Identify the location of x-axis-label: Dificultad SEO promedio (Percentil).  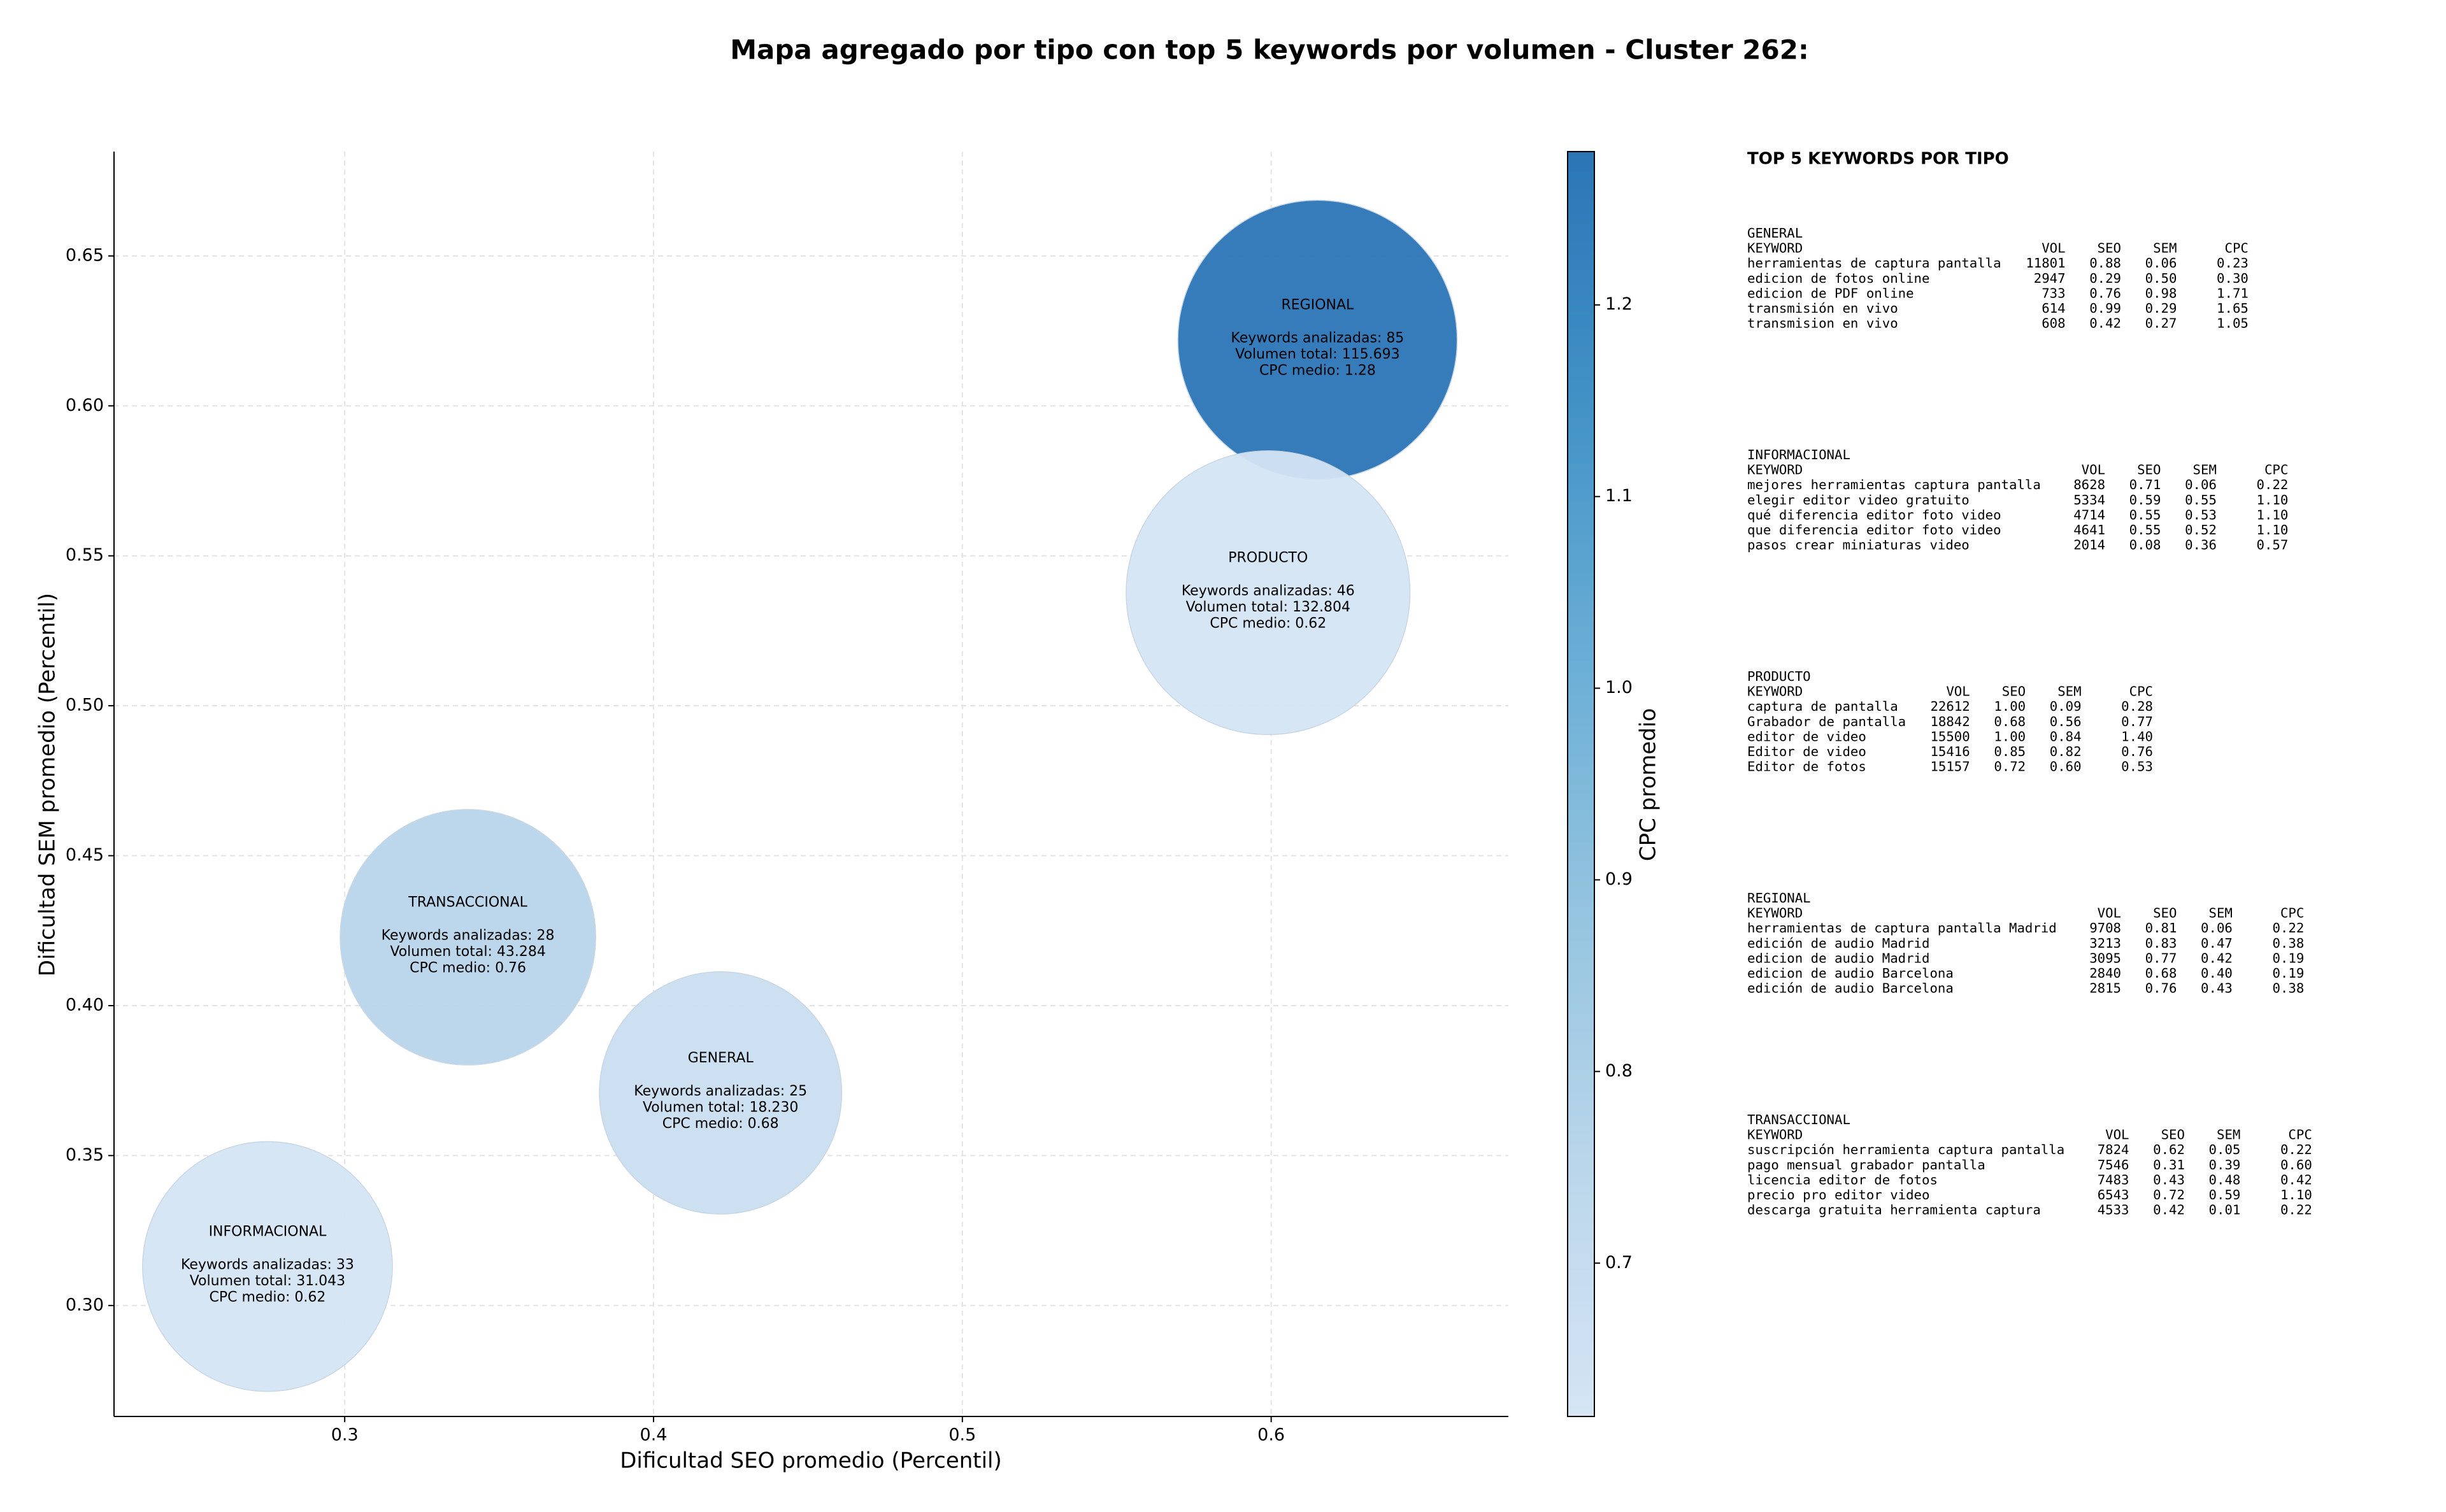
(811, 1461).